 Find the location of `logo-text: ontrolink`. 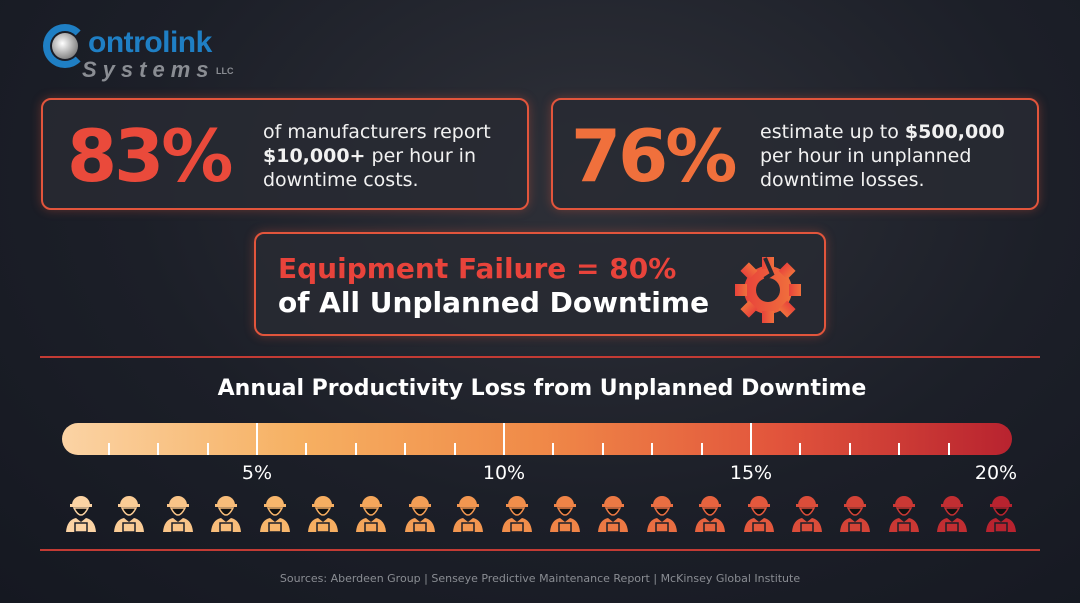

logo-text: ontrolink is located at coordinates (150, 42).